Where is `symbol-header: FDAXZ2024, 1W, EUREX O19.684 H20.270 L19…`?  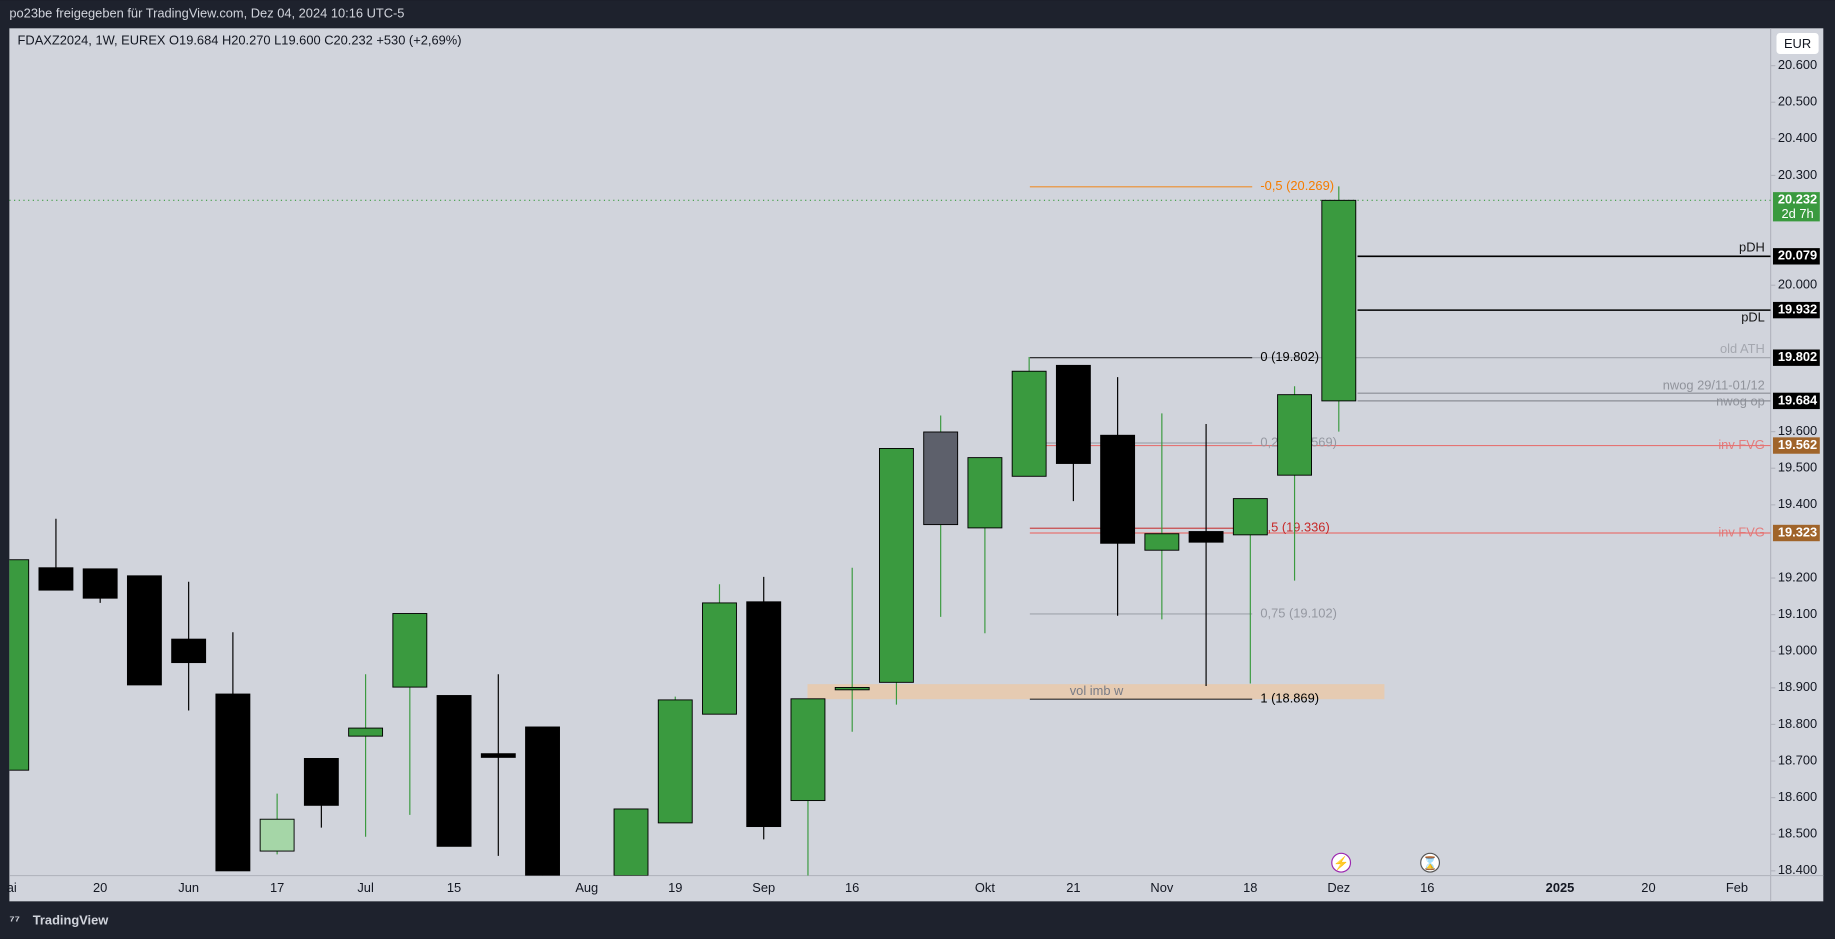 symbol-header: FDAXZ2024, 1W, EUREX O19.684 H20.270 L19… is located at coordinates (240, 40).